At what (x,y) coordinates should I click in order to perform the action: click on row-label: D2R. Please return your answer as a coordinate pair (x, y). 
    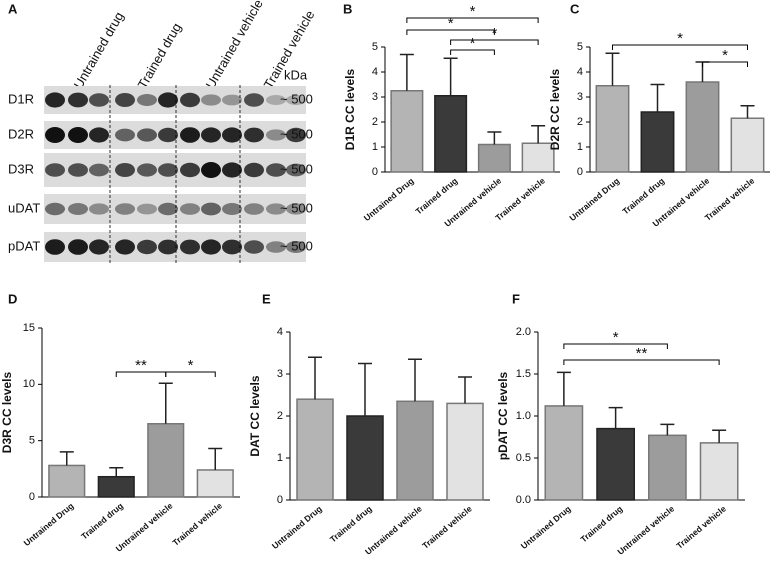
    Looking at the image, I should click on (21, 133).